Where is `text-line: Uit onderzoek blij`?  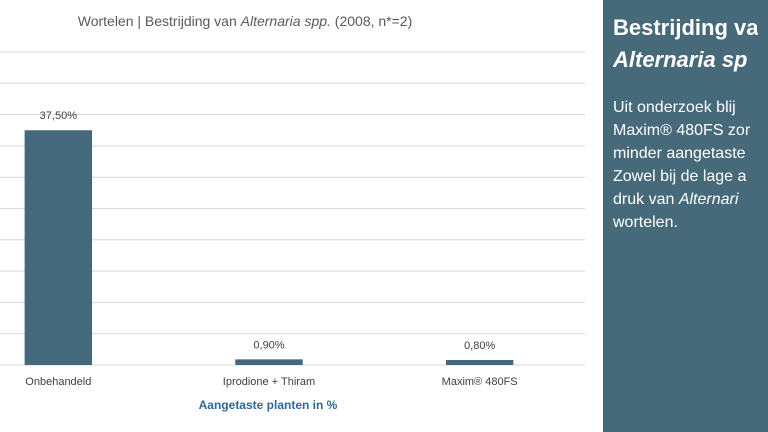
text-line: Uit onderzoek blij is located at coordinates (681, 107).